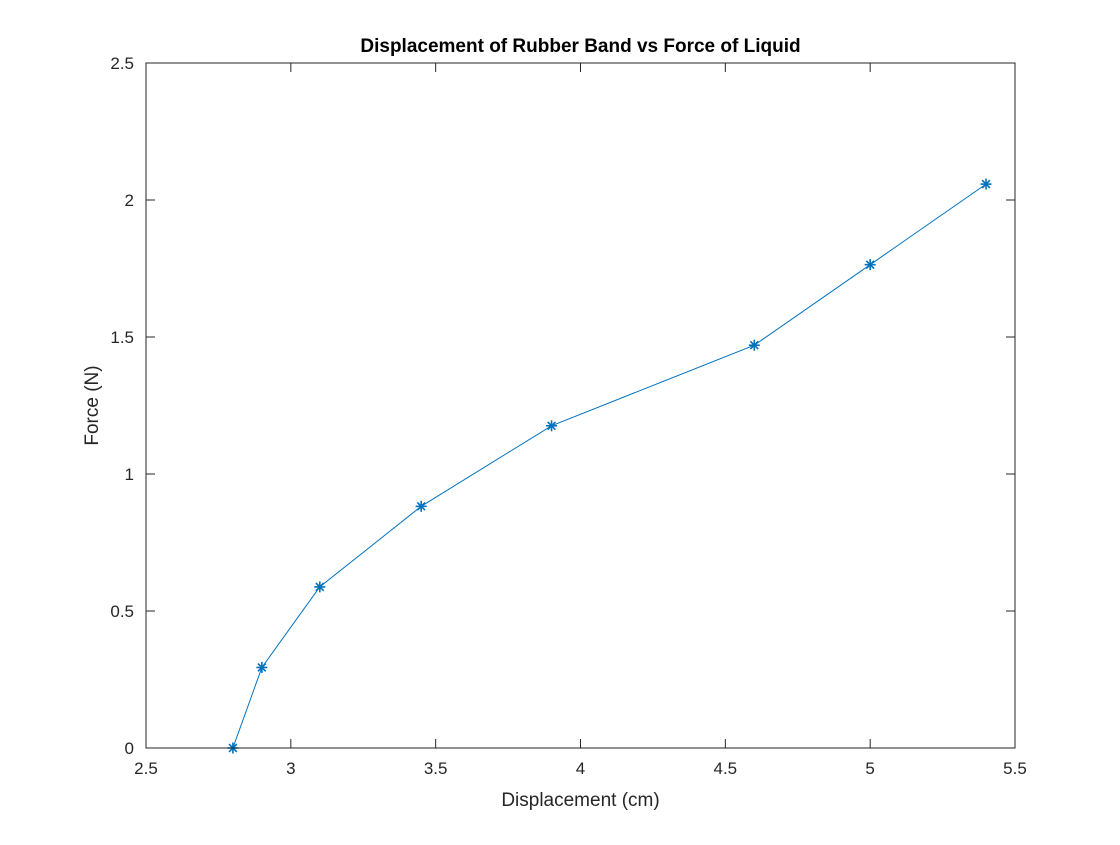 Image resolution: width=1120 pixels, height=845 pixels. What do you see at coordinates (1015, 768) in the screenshot?
I see `x-tick-label: 5.5` at bounding box center [1015, 768].